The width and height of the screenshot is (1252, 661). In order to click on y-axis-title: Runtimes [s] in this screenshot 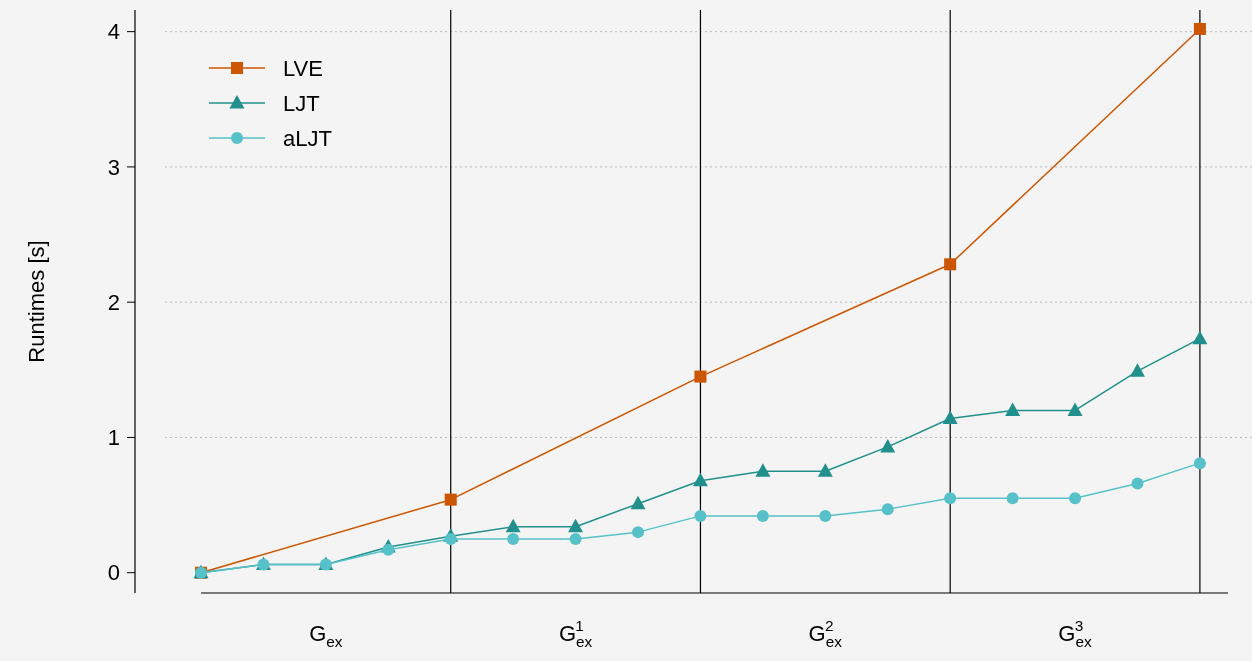, I will do `click(36, 301)`.